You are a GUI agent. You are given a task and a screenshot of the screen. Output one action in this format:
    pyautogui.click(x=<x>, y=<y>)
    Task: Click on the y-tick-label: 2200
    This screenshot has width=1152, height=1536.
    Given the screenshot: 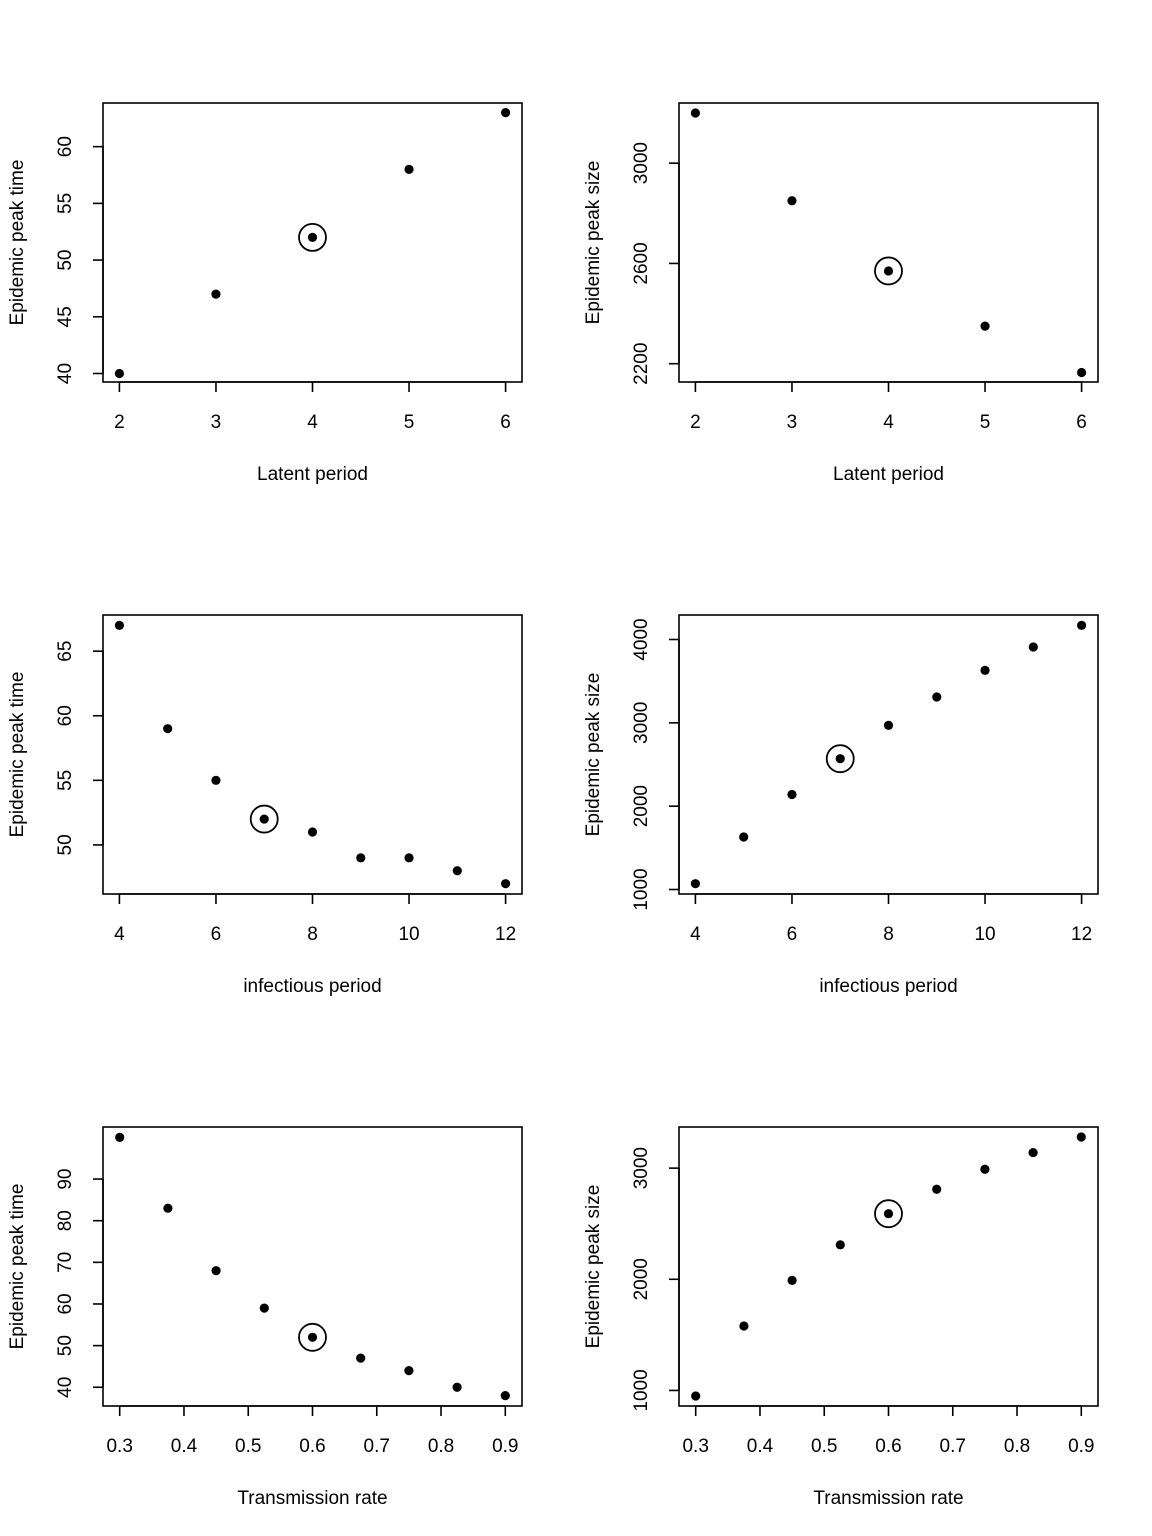 What is the action you would take?
    pyautogui.click(x=641, y=364)
    